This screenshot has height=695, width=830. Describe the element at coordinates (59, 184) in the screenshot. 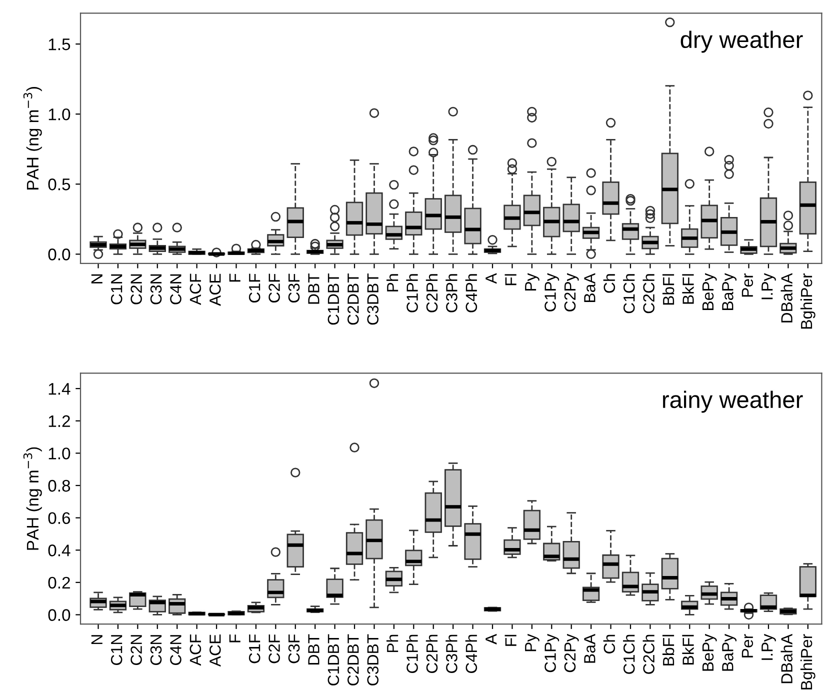

I see `y-tick-label: 0.5` at that location.